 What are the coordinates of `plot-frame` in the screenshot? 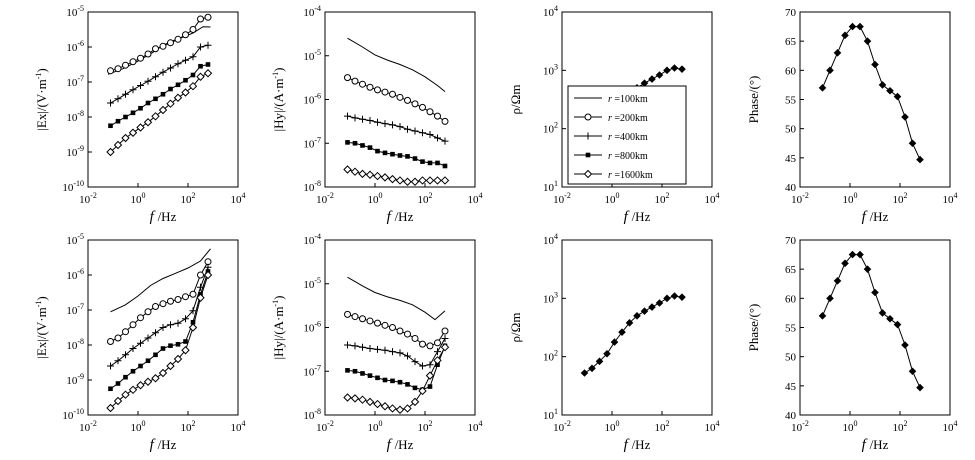 It's located at (637, 99).